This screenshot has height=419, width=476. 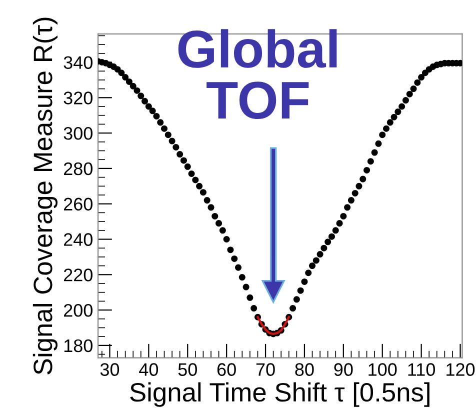 What do you see at coordinates (78, 345) in the screenshot?
I see `y-tick-label: 180` at bounding box center [78, 345].